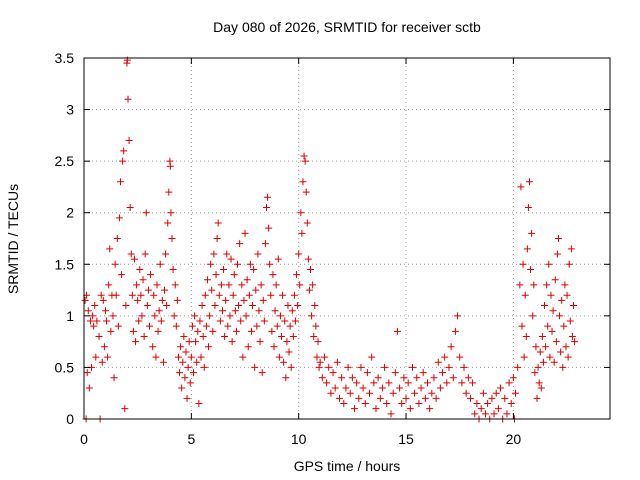 The image size is (640, 480). What do you see at coordinates (70, 110) in the screenshot?
I see `y-tick-label: 3` at bounding box center [70, 110].